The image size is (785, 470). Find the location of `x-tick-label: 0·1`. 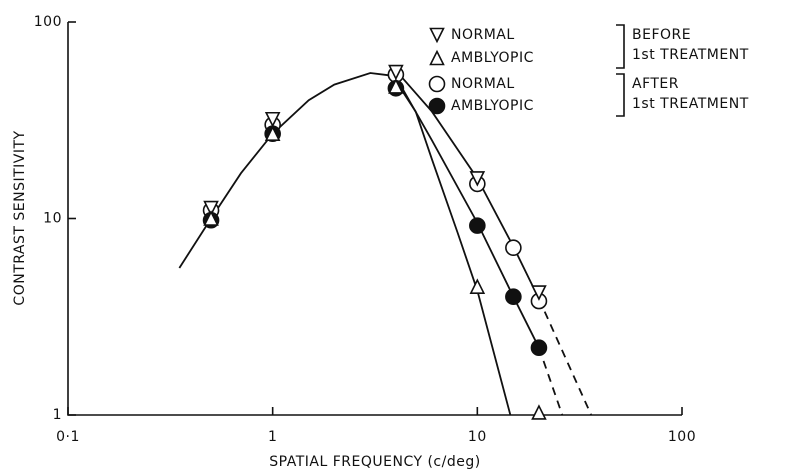

x-tick-label: 0·1 is located at coordinates (68, 437).